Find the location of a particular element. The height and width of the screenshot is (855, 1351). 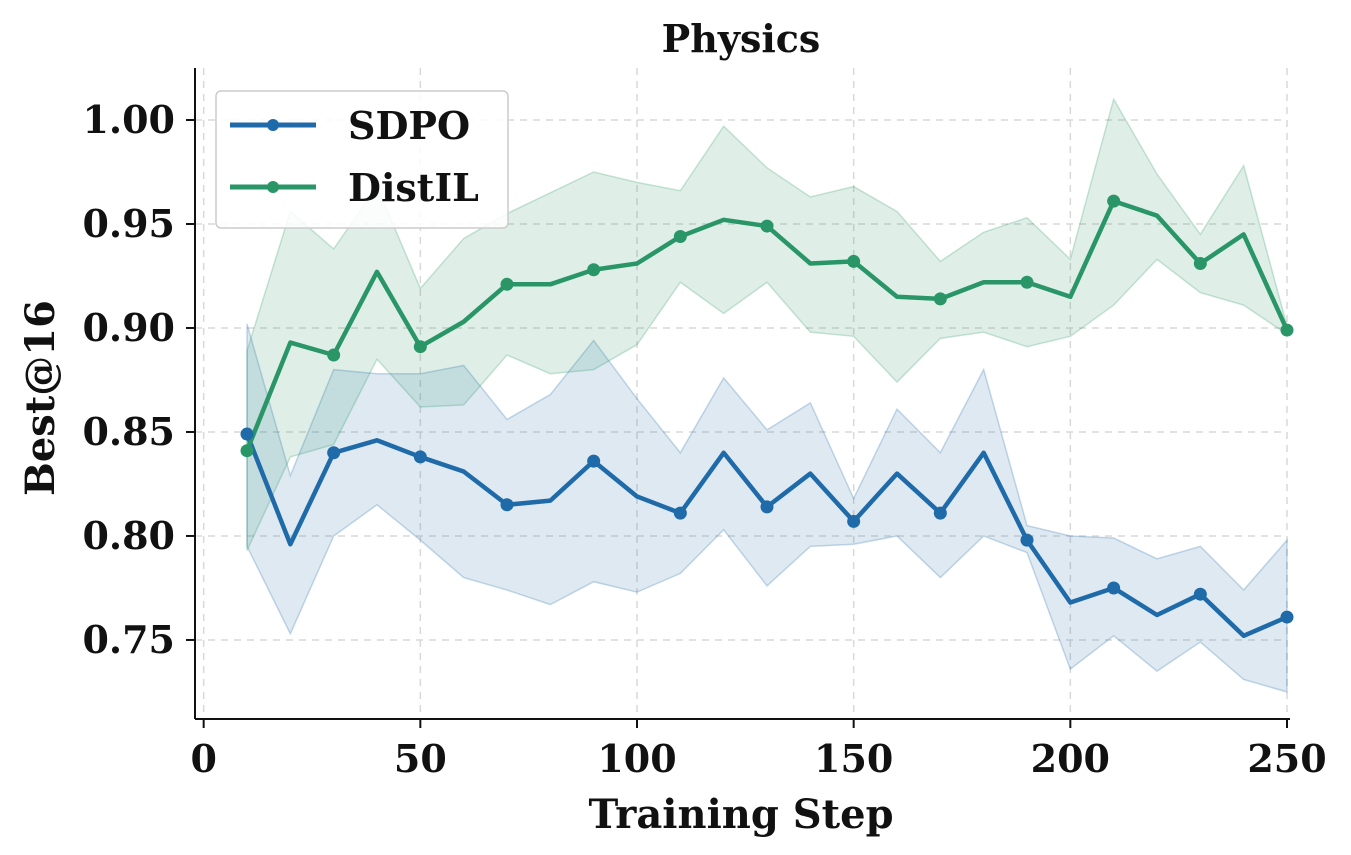

legend-label-distil: DistIL is located at coordinates (413, 187).